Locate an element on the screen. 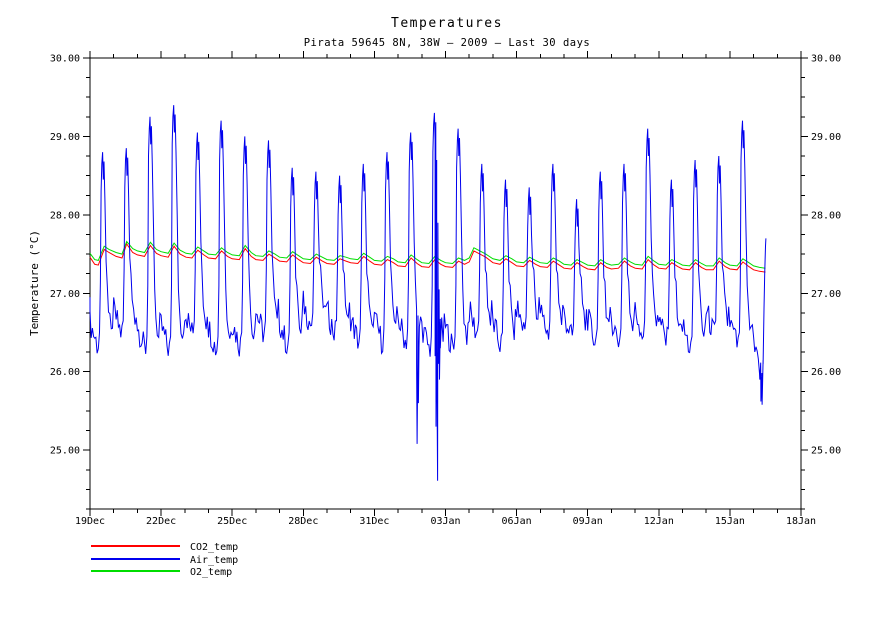 The width and height of the screenshot is (891, 630). y-tick-label-left: 29.00 is located at coordinates (65, 137).